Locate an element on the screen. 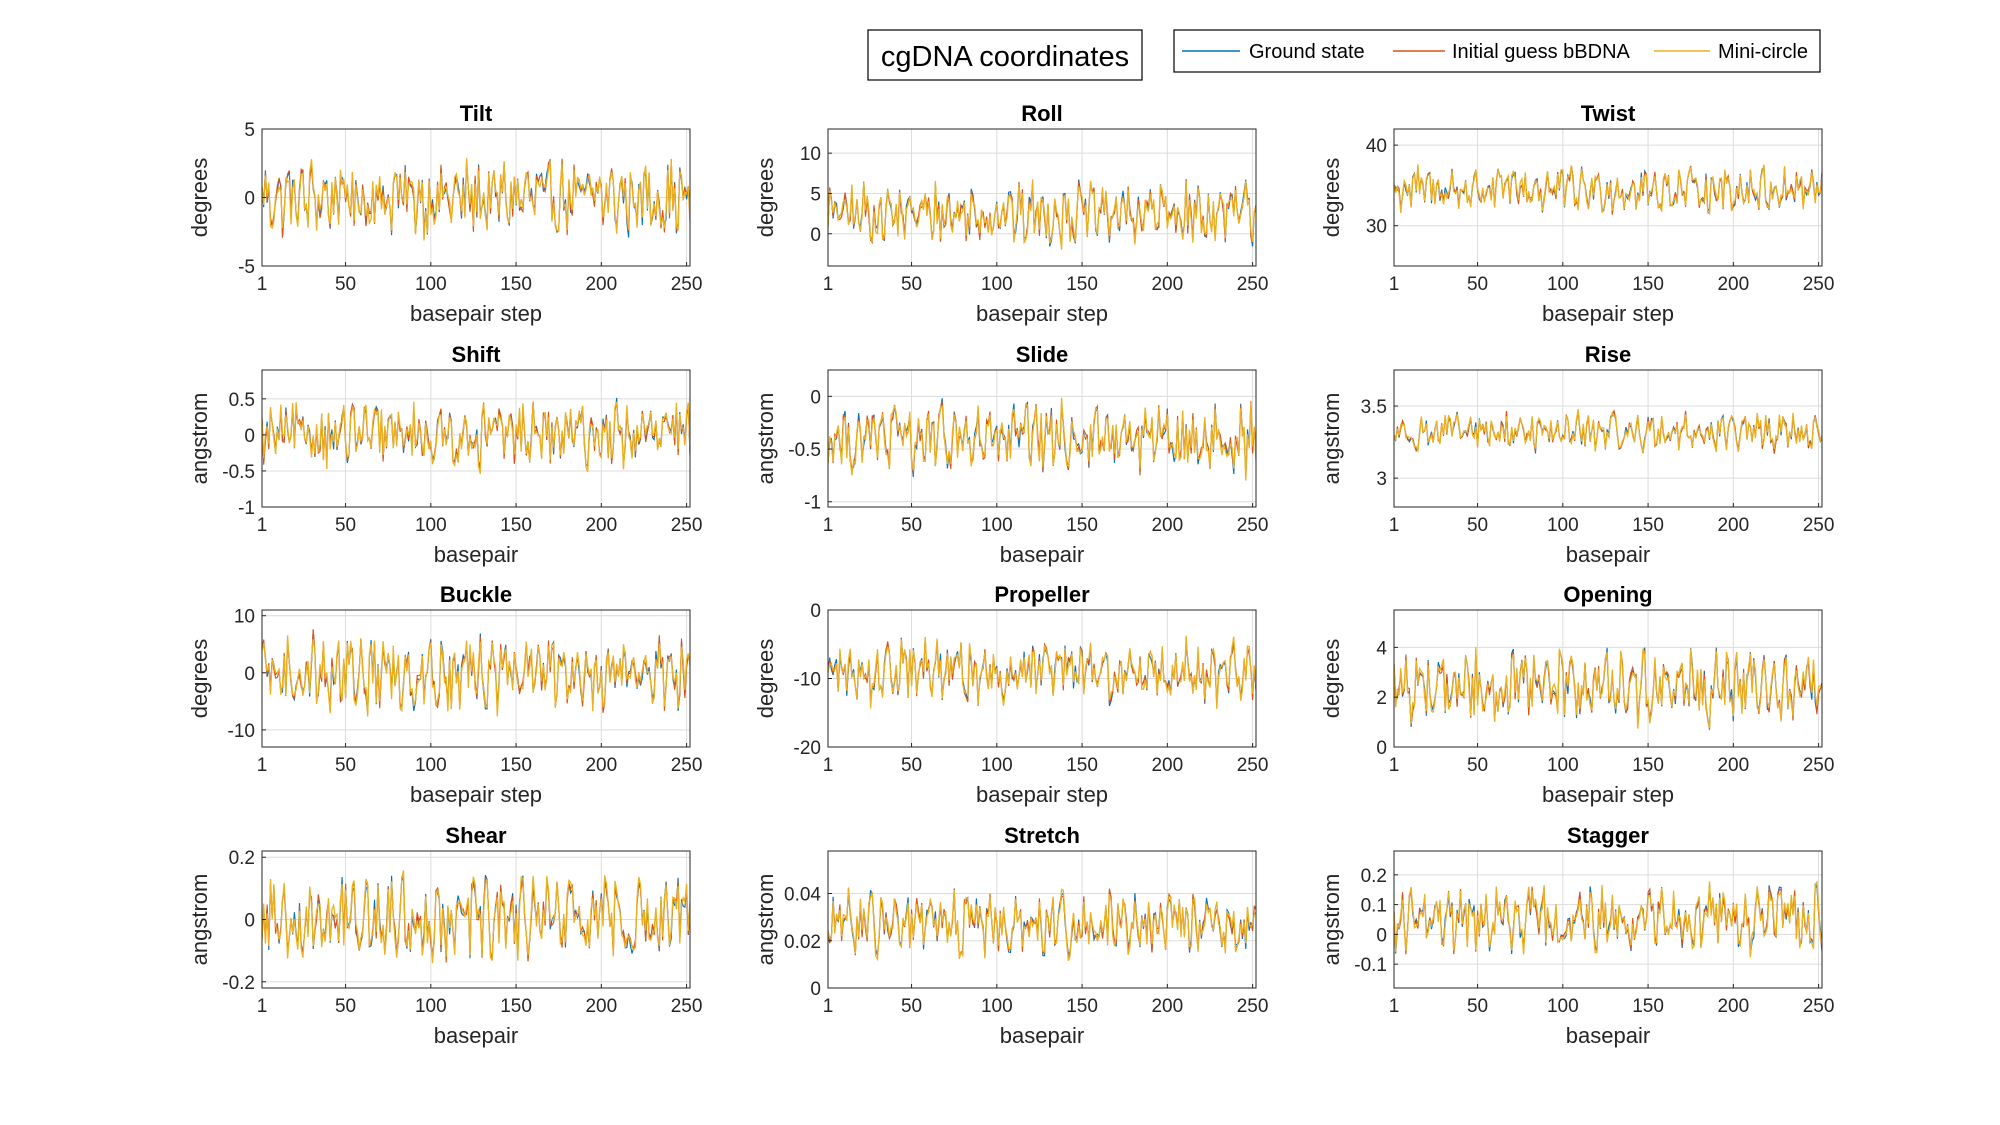  legend-entry-ground-state: Ground state is located at coordinates (1273, 52).